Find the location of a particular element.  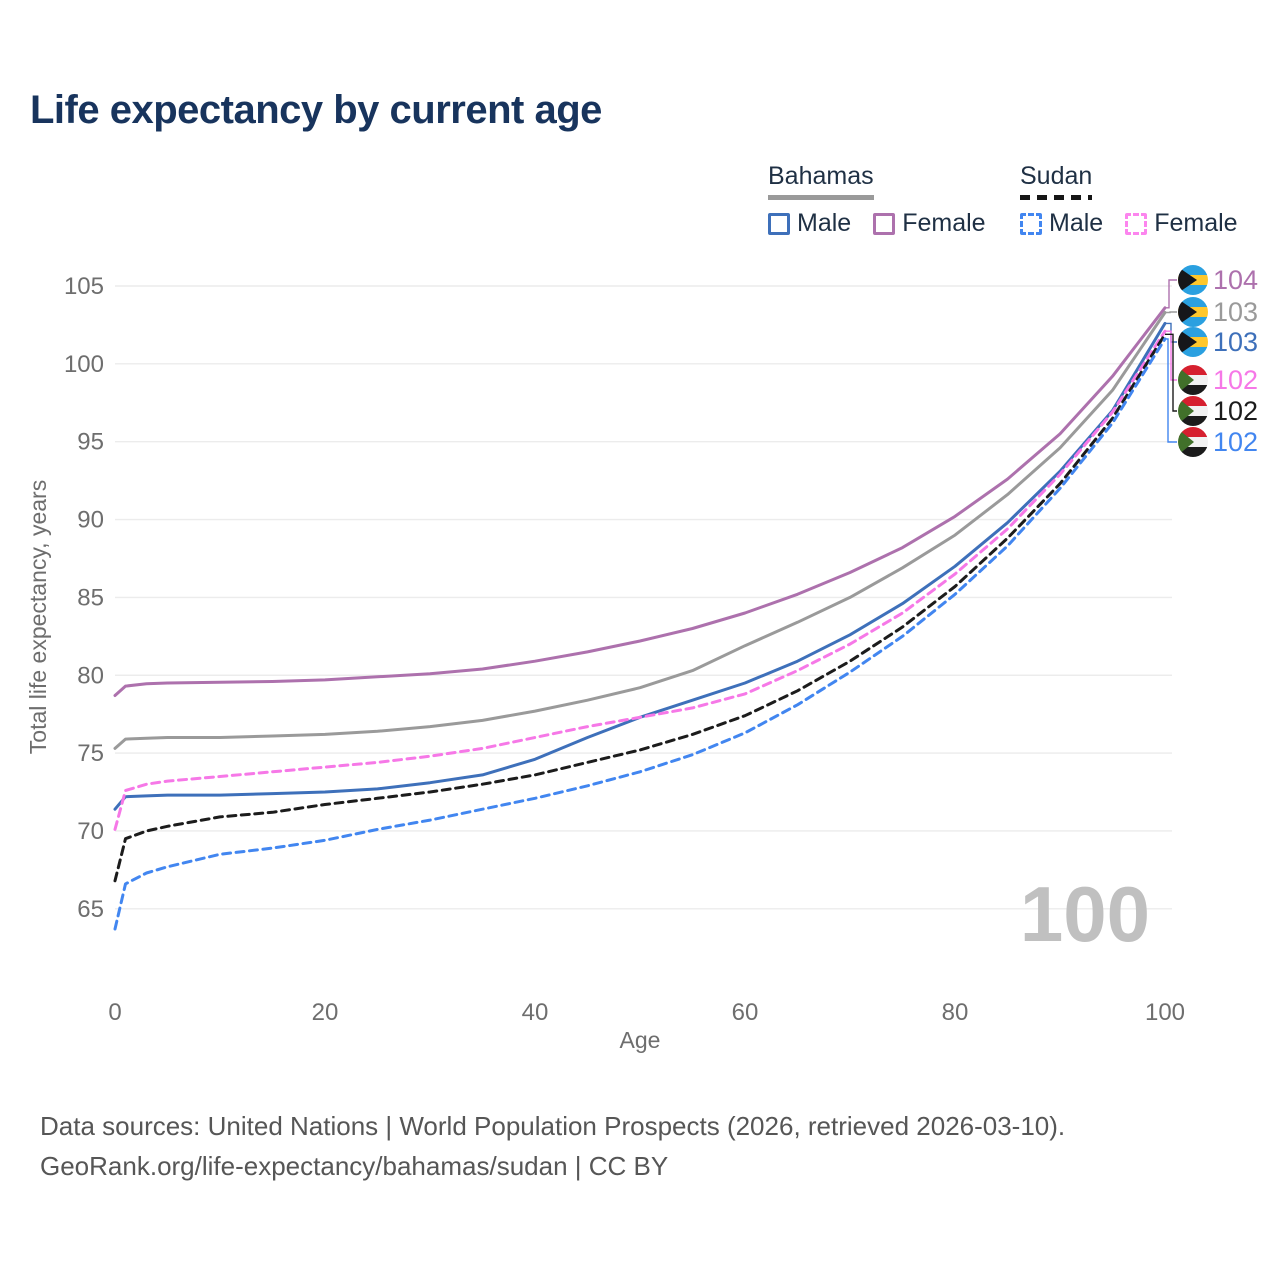

x-axis-ticks: 0 20 40 60 80 100 is located at coordinates (646, 1012).